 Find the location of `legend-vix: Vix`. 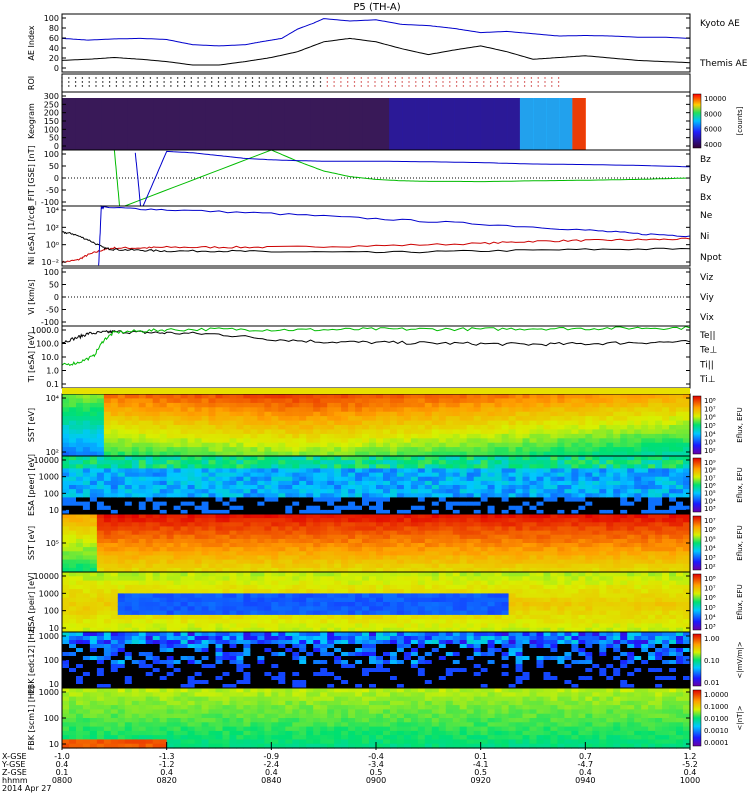

legend-vix: Vix is located at coordinates (707, 318).